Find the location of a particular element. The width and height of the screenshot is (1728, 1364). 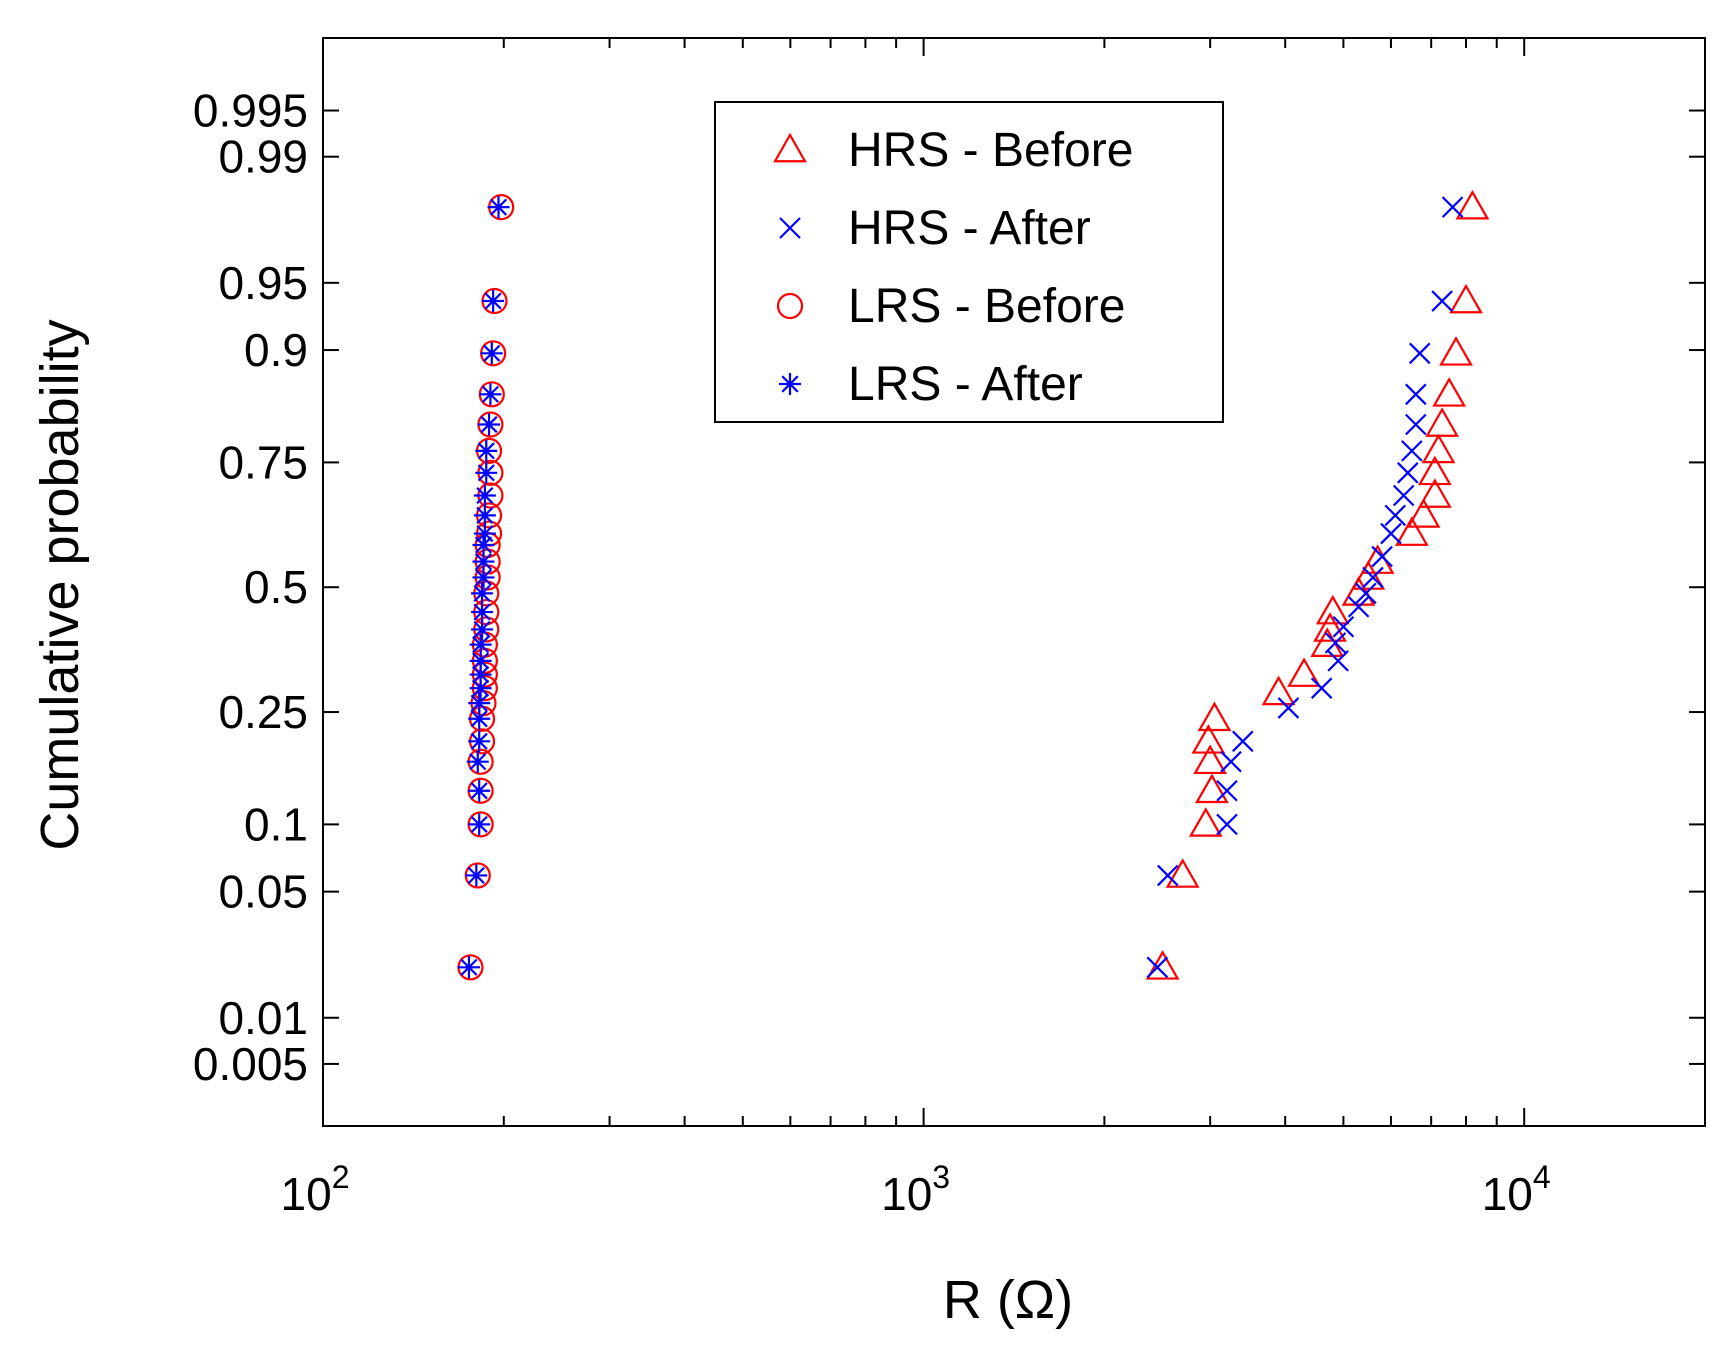

x-tick-label: 10³ is located at coordinates (915, 1189).